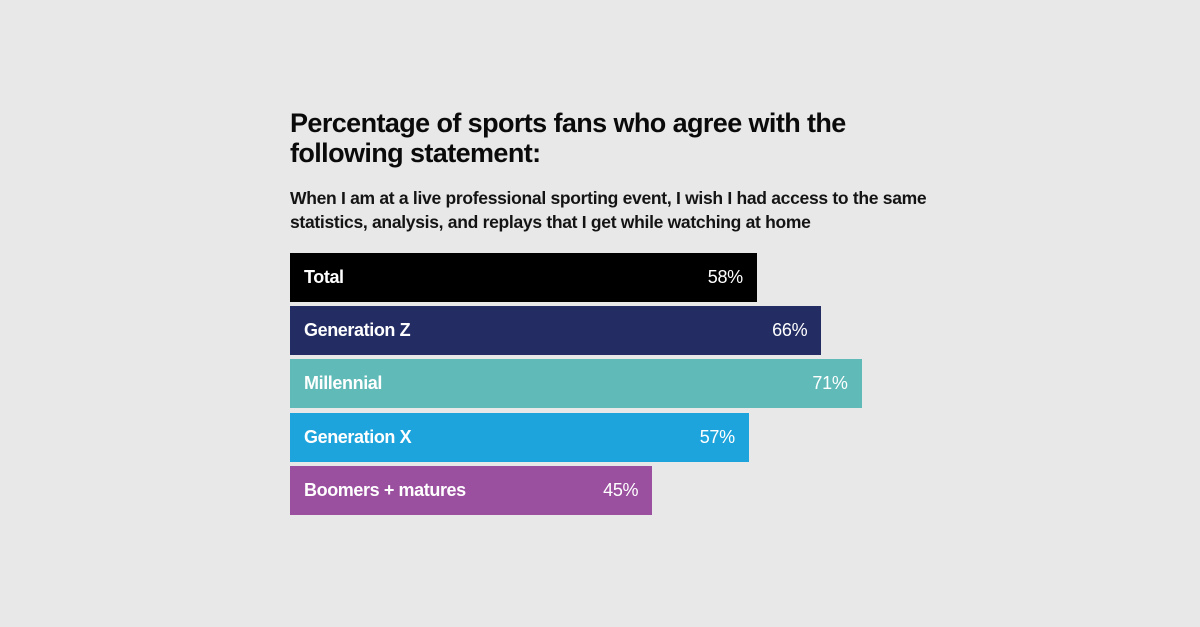  I want to click on bar-value-label: 66%, so click(790, 330).